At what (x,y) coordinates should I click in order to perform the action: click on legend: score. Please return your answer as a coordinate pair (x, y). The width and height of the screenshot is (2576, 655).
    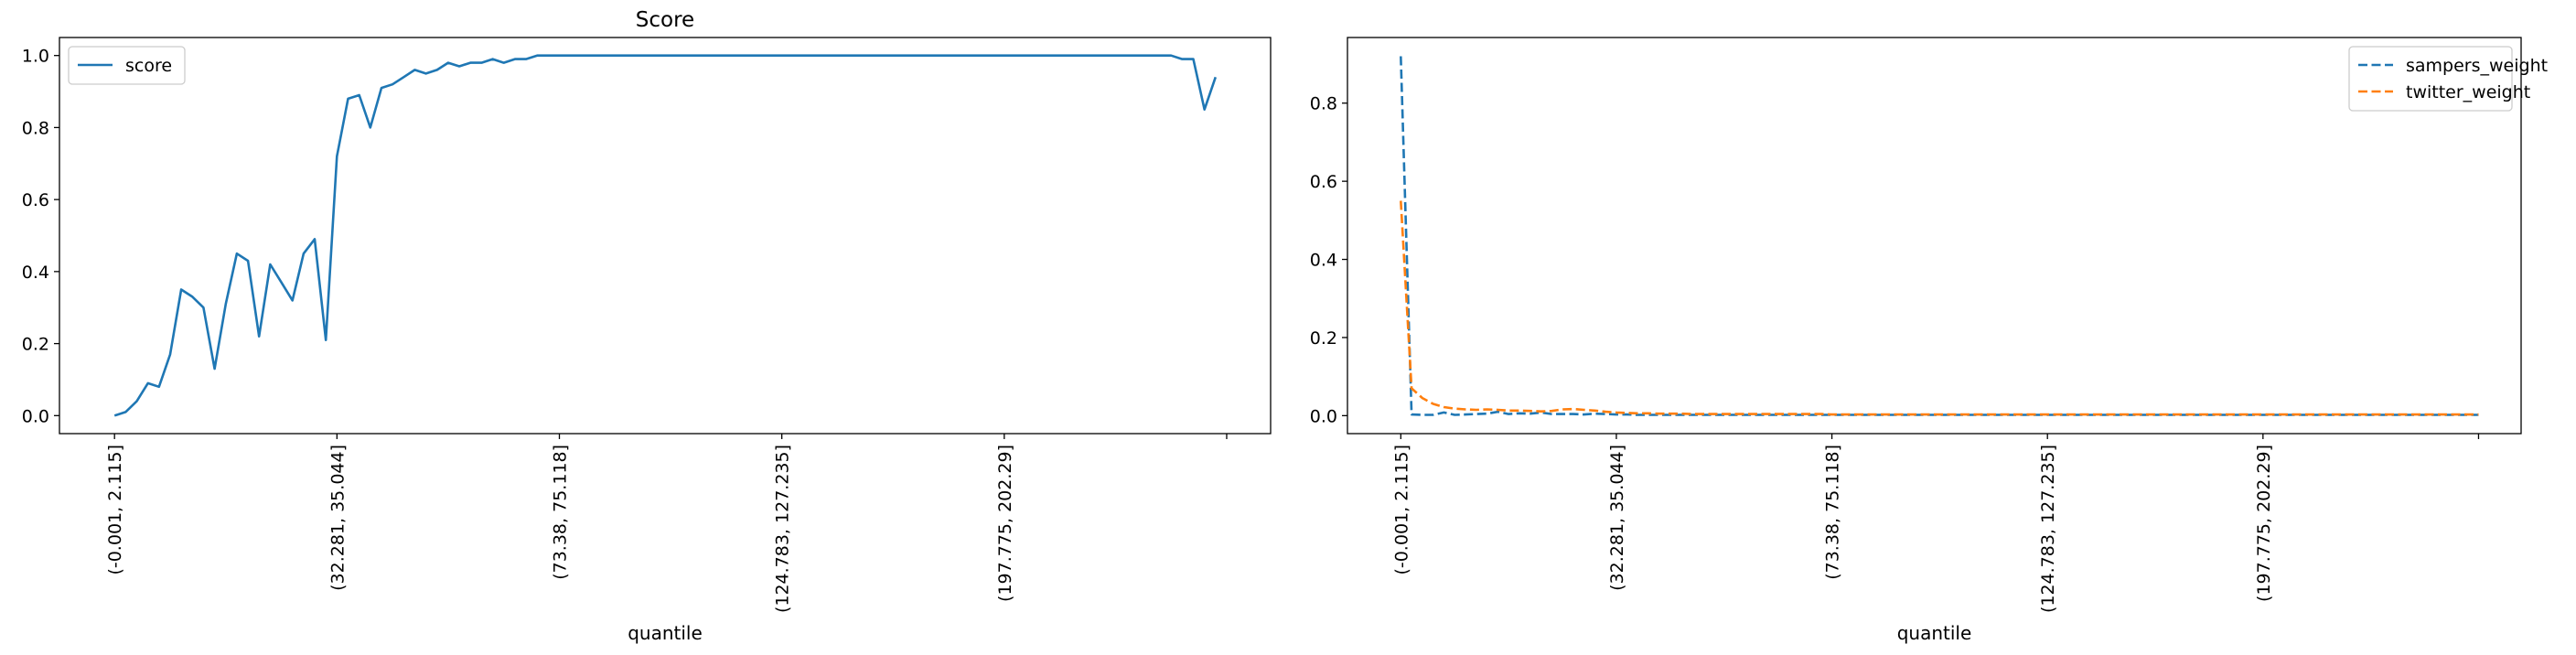
    Looking at the image, I should click on (127, 65).